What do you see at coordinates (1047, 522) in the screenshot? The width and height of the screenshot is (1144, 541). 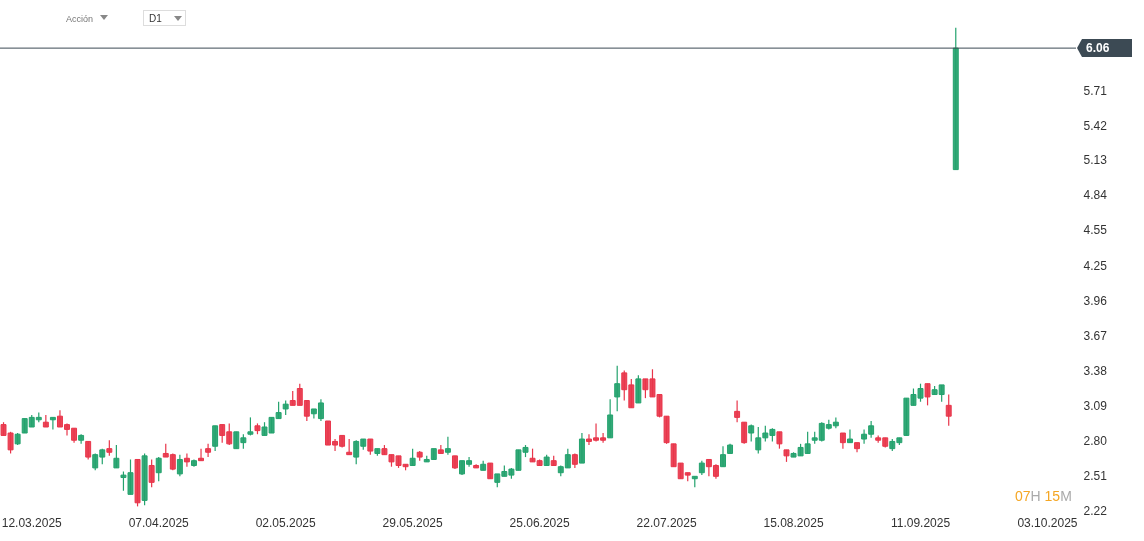 I see `x-tick-label: 03.10.2025` at bounding box center [1047, 522].